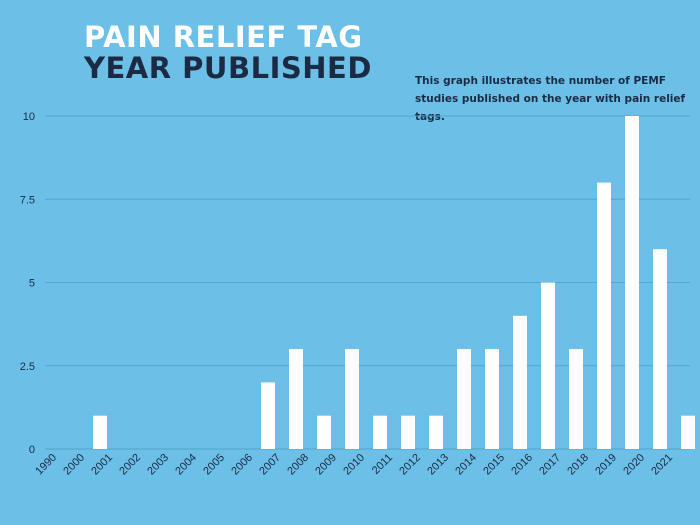 The image size is (700, 525). Describe the element at coordinates (326, 465) in the screenshot. I see `x-tick-label-2009: 2009` at that location.